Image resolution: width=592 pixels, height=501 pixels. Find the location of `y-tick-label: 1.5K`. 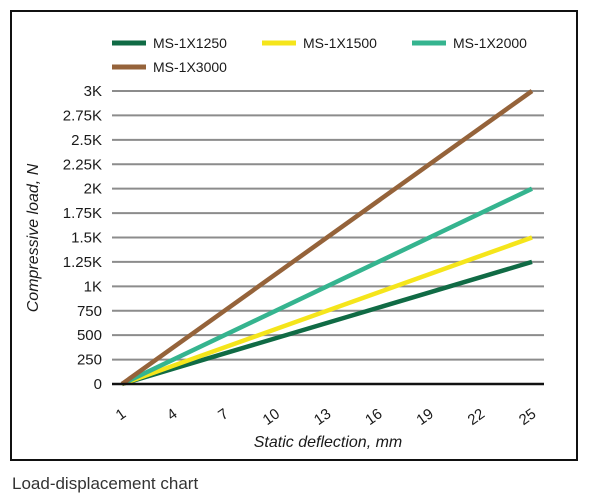

y-tick-label: 1.5K is located at coordinates (86, 238).